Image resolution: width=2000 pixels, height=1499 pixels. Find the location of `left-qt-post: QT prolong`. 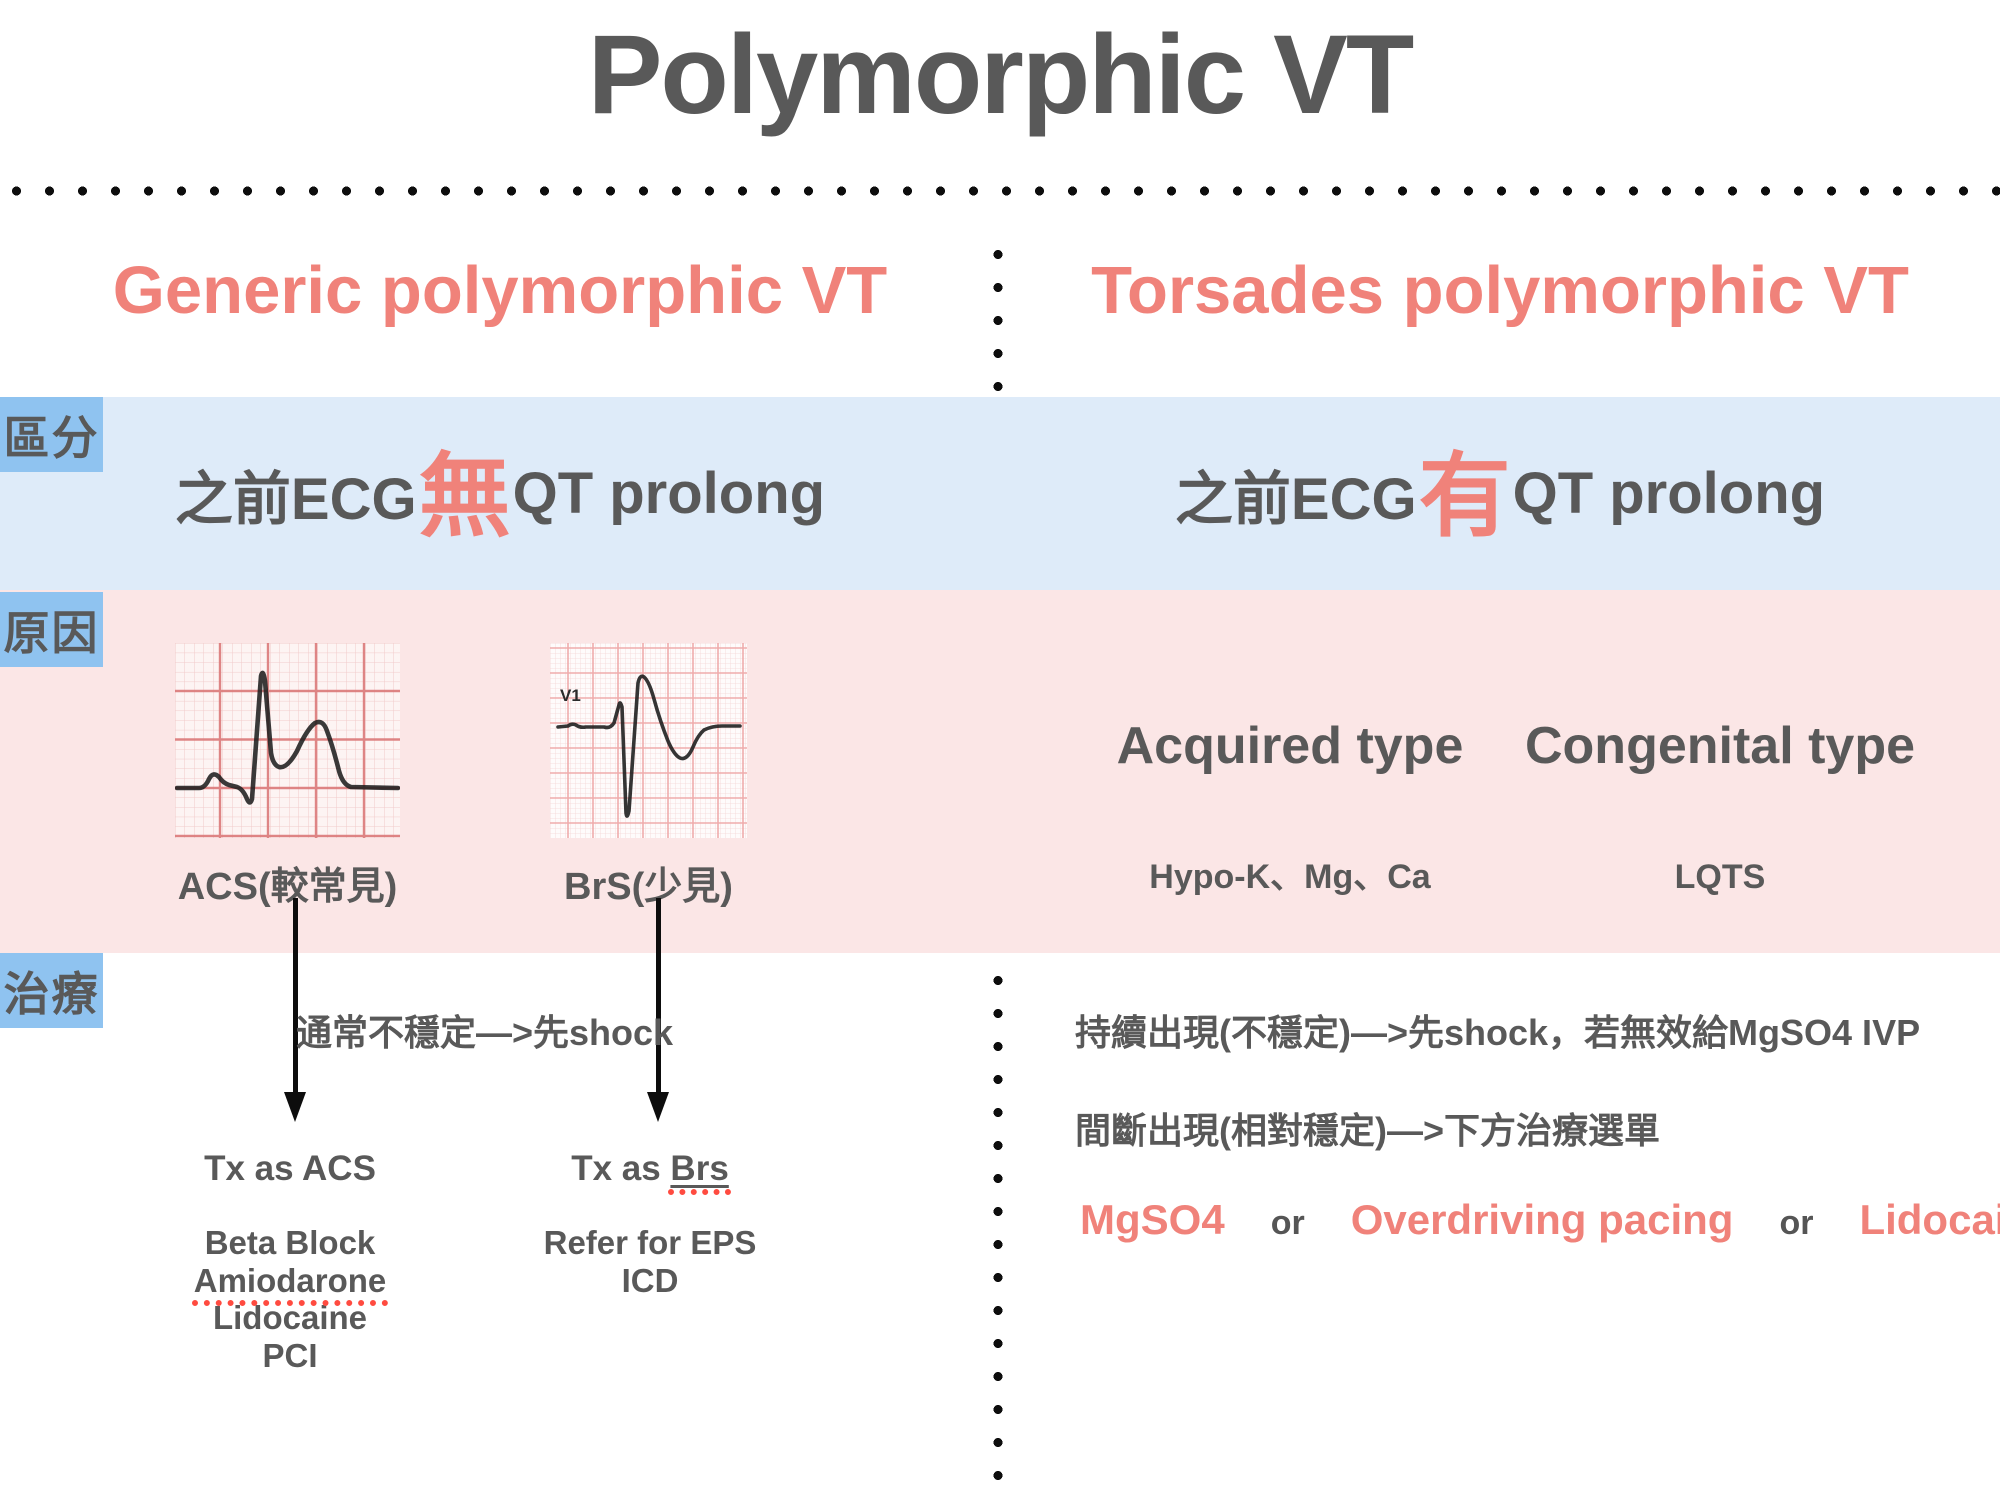

left-qt-post: QT prolong is located at coordinates (669, 493).